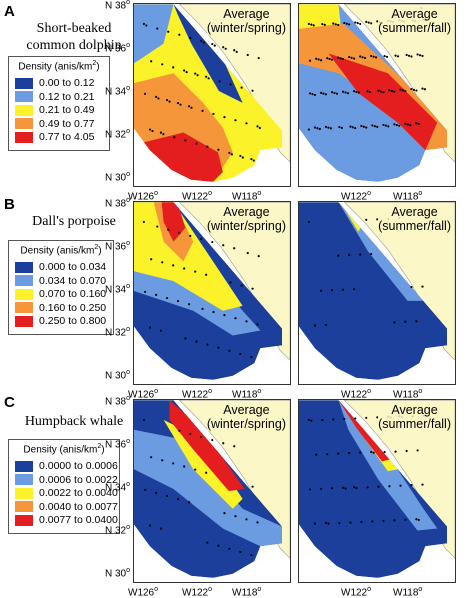 This screenshot has height=598, width=472. Describe the element at coordinates (9, 11) in the screenshot. I see `panel-letter-a: A` at that location.